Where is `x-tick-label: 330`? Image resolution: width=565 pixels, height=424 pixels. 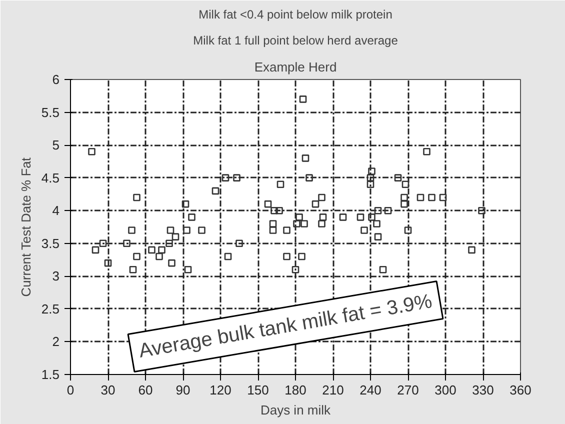
x-tick-label: 330 is located at coordinates (483, 390).